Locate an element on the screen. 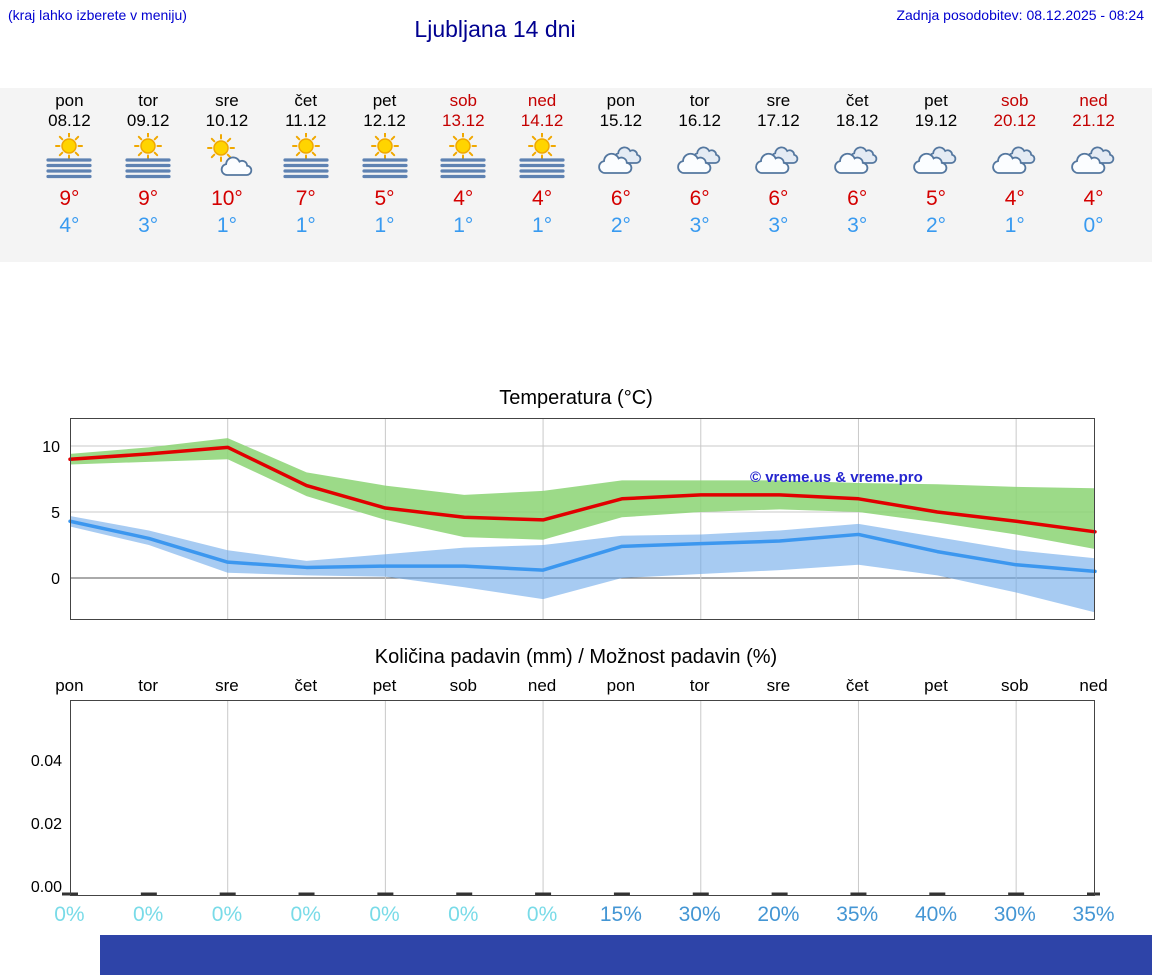  sun-cloud-icon is located at coordinates (227, 157).